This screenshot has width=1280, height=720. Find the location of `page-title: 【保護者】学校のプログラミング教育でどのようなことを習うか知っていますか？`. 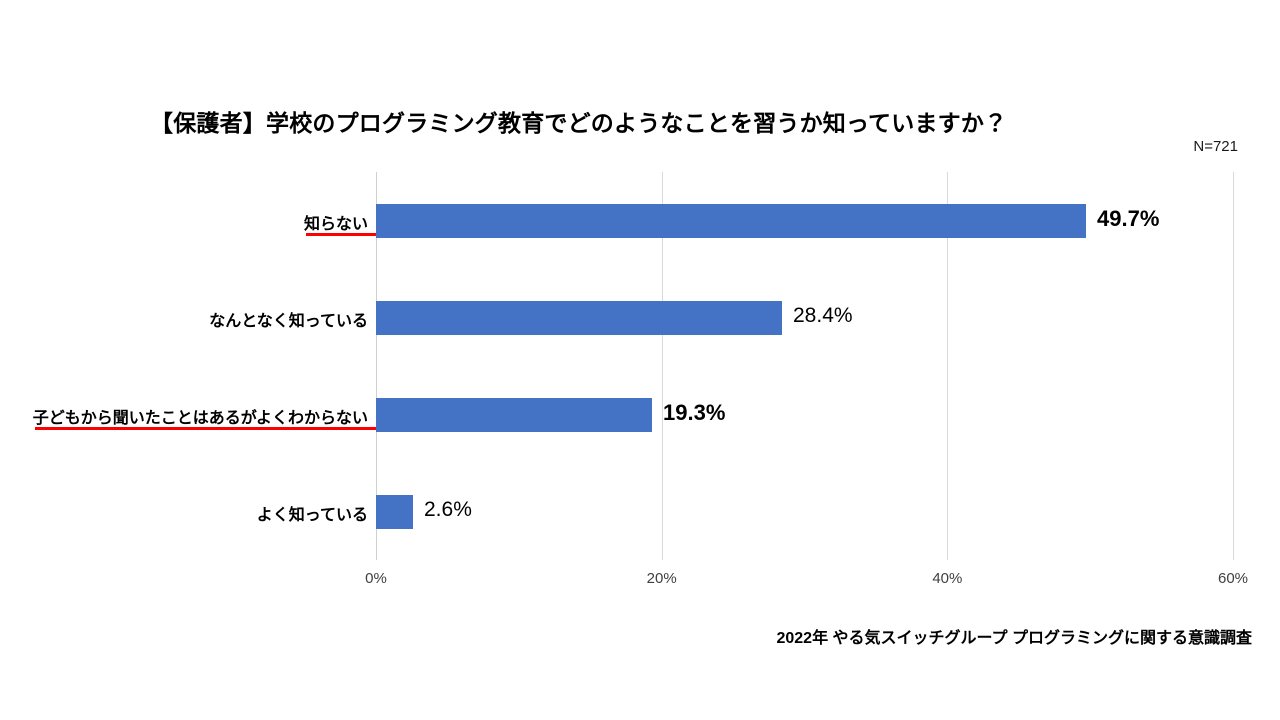

page-title: 【保護者】学校のプログラミング教育でどのようなことを習うか知っていますか？ is located at coordinates (579, 123).